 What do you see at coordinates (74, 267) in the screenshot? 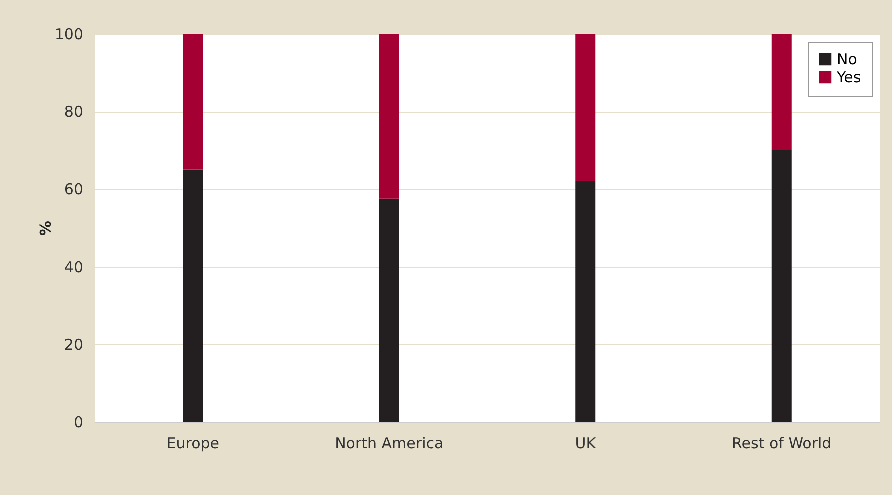
I see `y-tick-label: 40` at bounding box center [74, 267].